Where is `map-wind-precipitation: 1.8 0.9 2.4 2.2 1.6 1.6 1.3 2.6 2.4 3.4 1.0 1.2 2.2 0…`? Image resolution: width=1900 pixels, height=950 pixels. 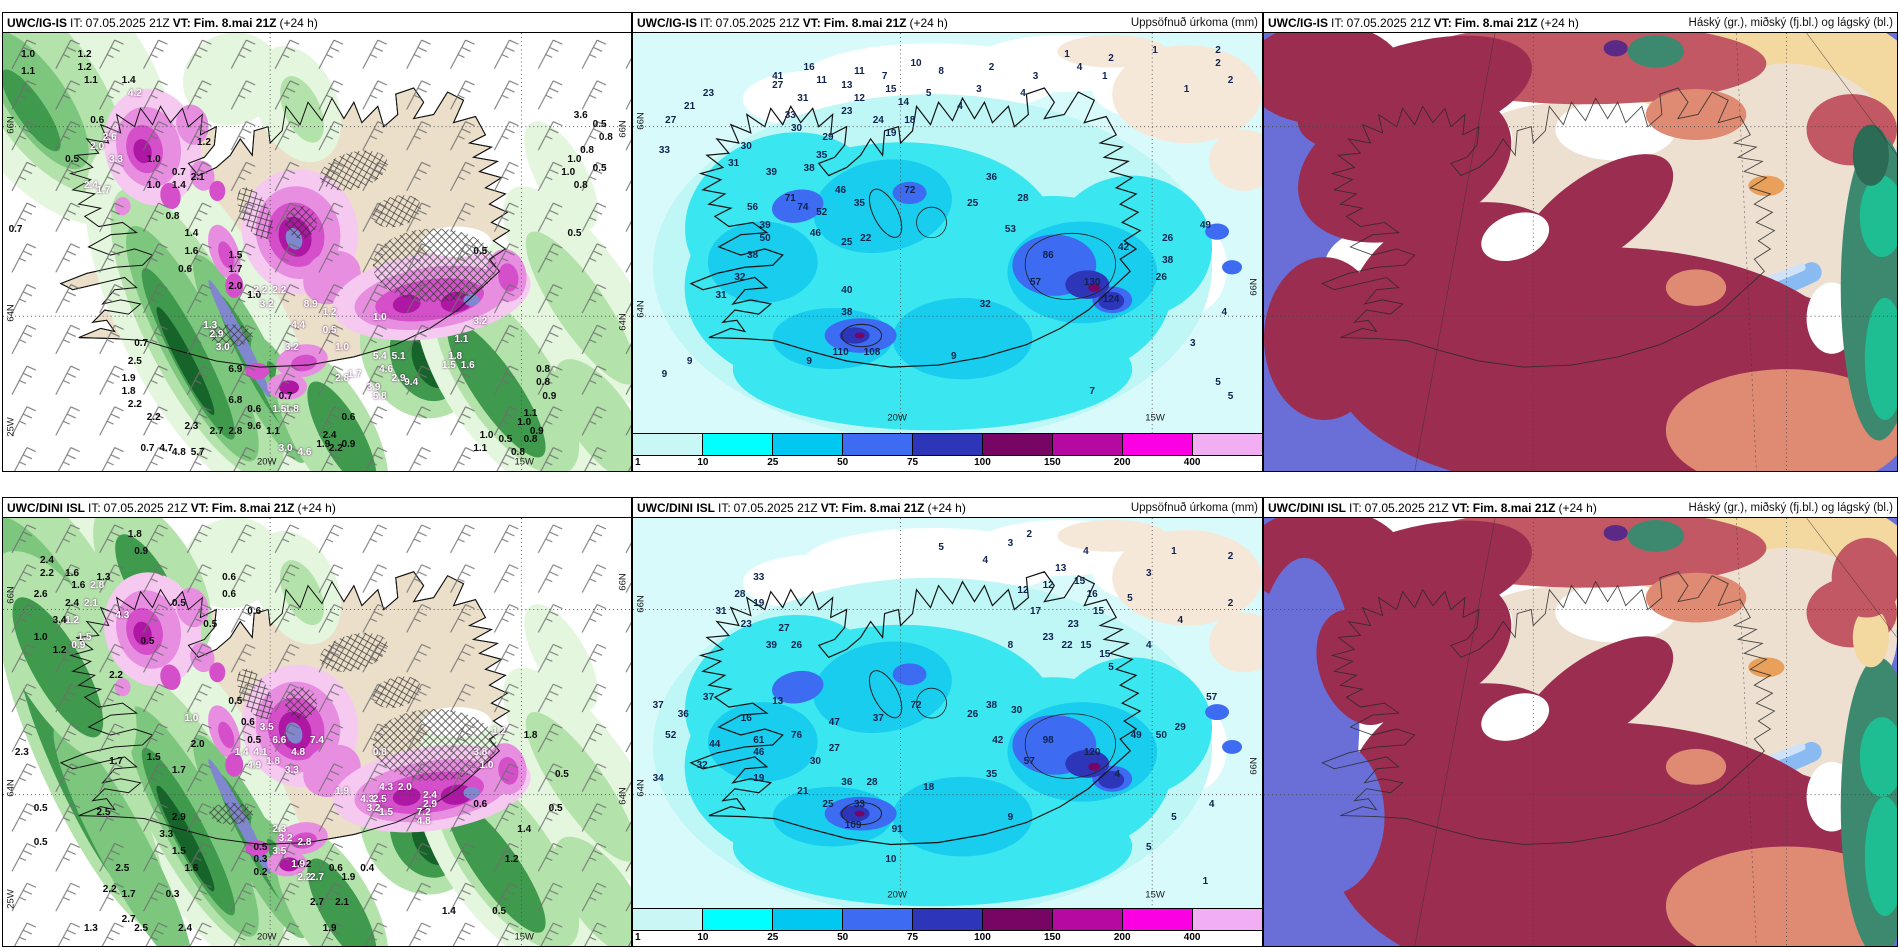 map-wind-precipitation: 1.8 0.9 2.4 2.2 1.6 1.6 1.3 2.6 2.4 3.4 1.0 1.2 2.2 0… is located at coordinates (317, 732).